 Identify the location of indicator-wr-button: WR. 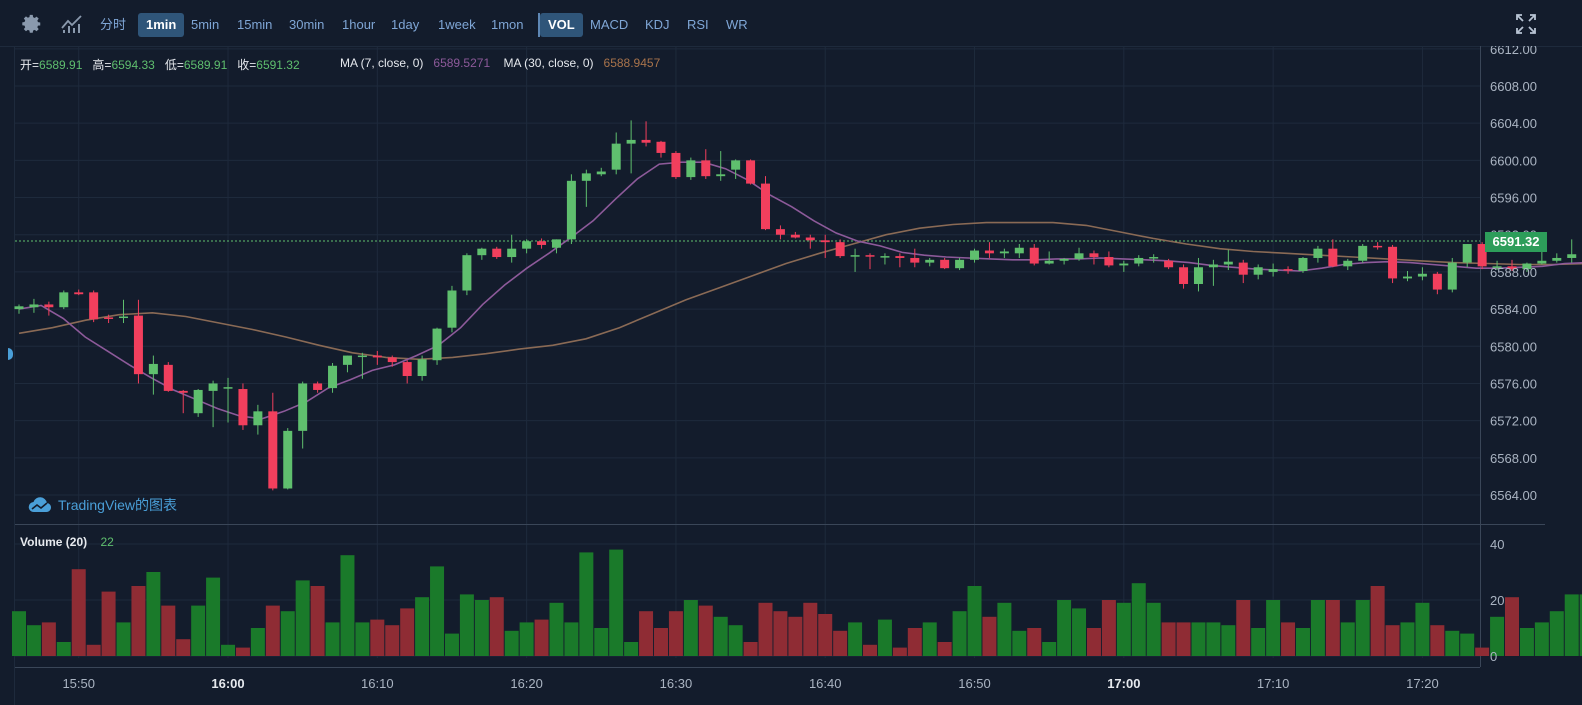
(737, 24).